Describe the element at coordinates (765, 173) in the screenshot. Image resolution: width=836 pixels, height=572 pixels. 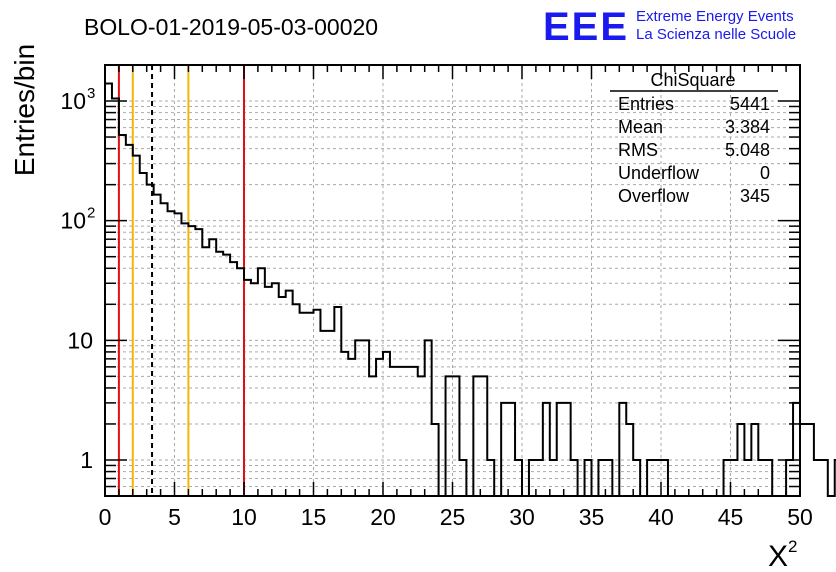
I see `stats-value-underflow: 0` at that location.